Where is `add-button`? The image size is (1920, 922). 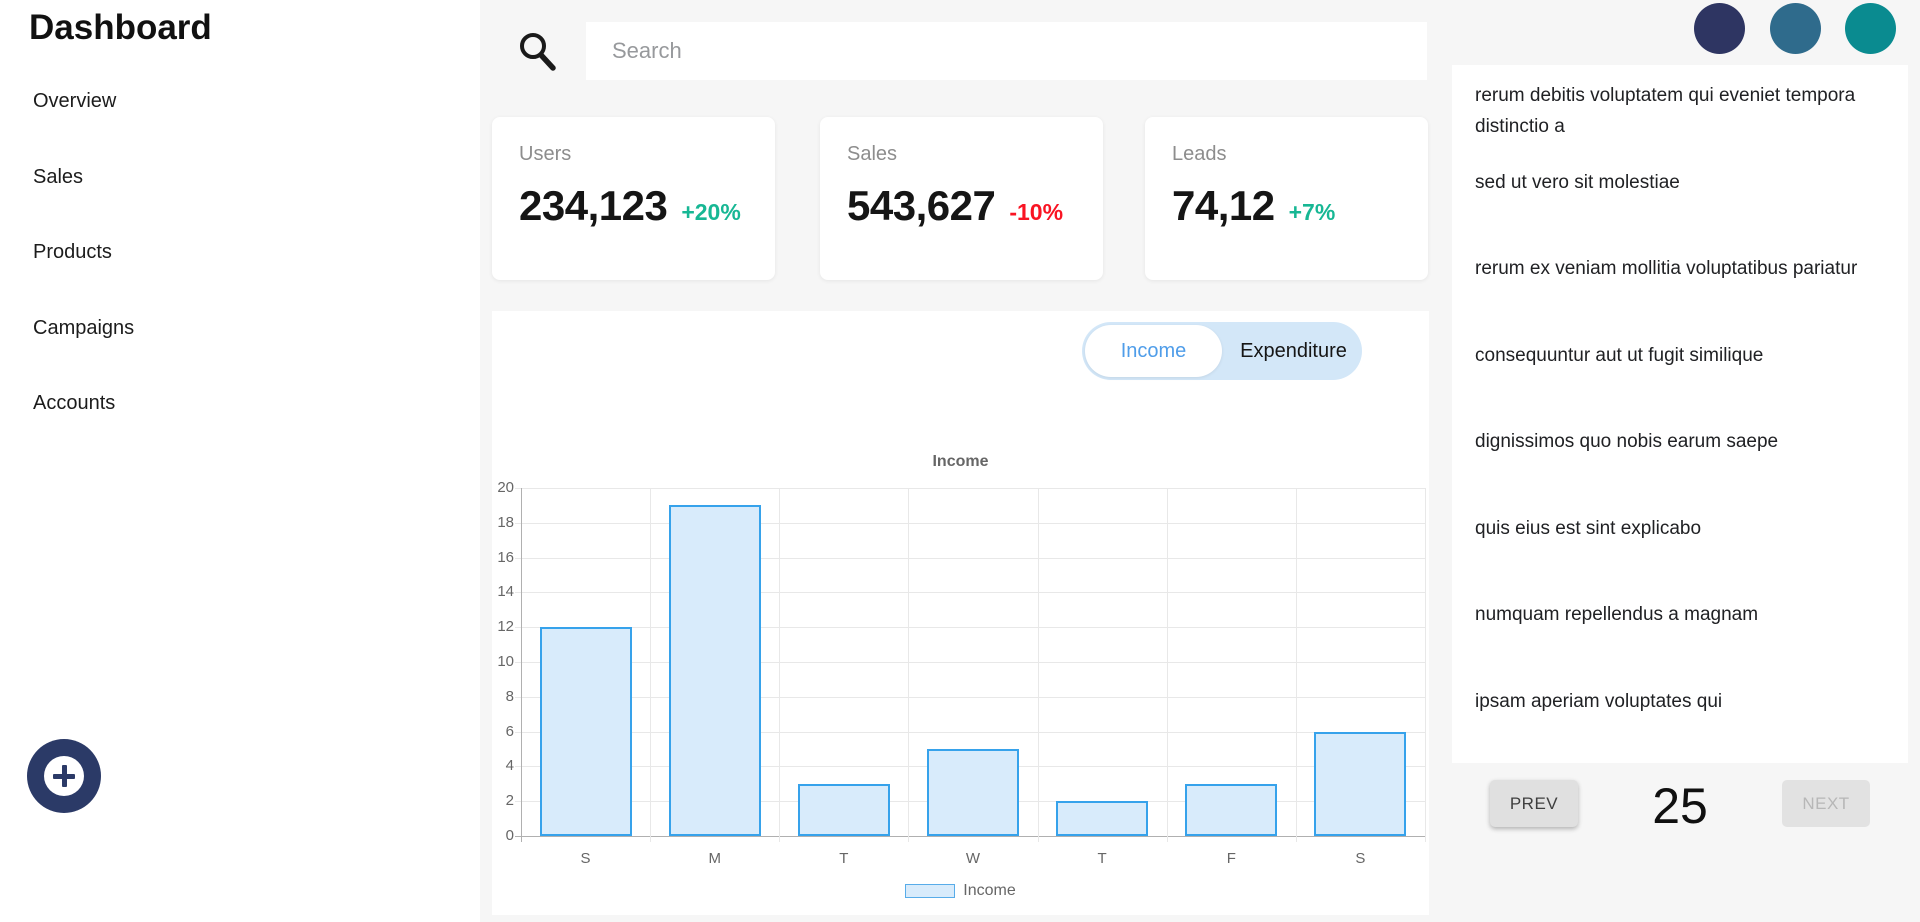
add-button is located at coordinates (64, 776).